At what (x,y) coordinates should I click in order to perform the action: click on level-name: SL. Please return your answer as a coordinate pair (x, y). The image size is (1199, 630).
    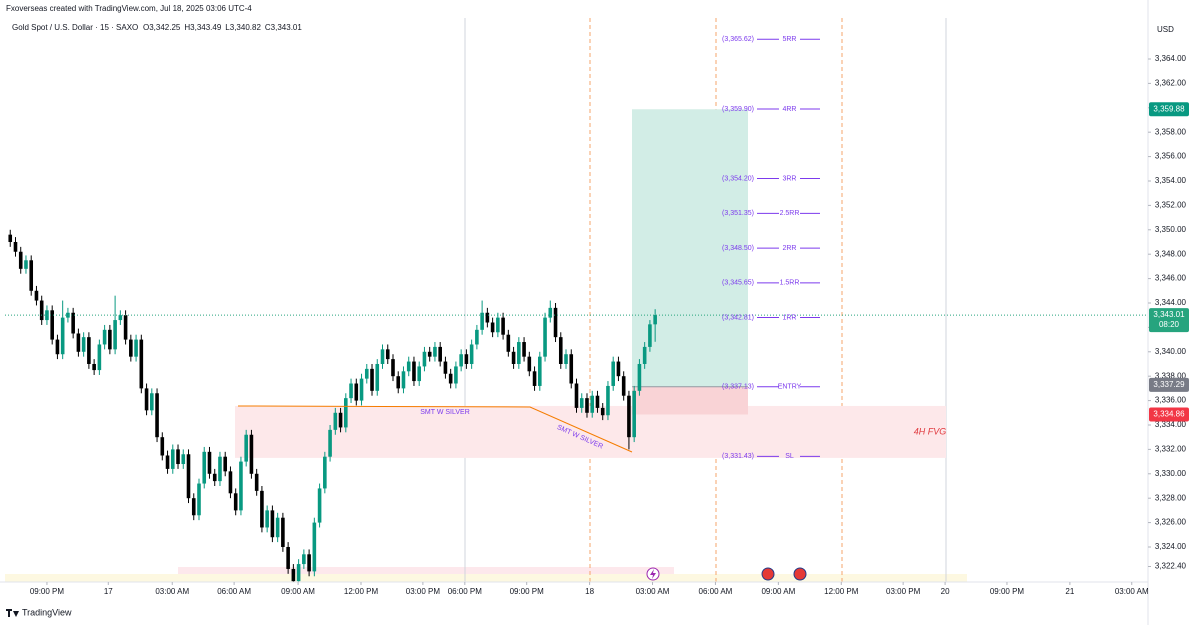
    Looking at the image, I should click on (789, 456).